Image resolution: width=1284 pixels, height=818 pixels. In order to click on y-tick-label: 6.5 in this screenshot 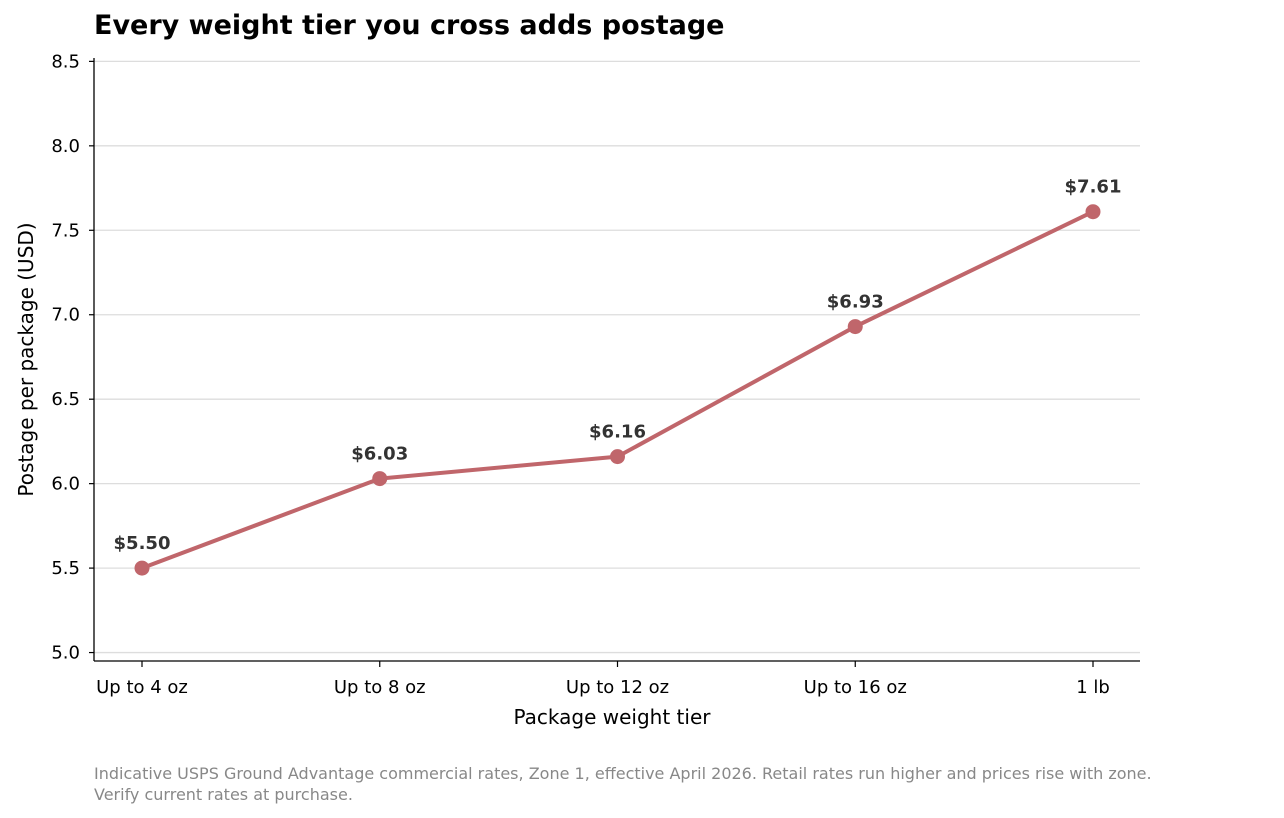, I will do `click(65, 399)`.